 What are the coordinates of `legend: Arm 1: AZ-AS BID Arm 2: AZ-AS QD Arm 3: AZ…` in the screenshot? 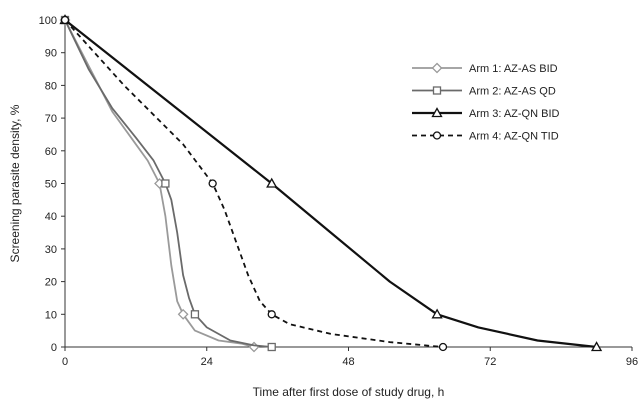 It's located at (486, 102).